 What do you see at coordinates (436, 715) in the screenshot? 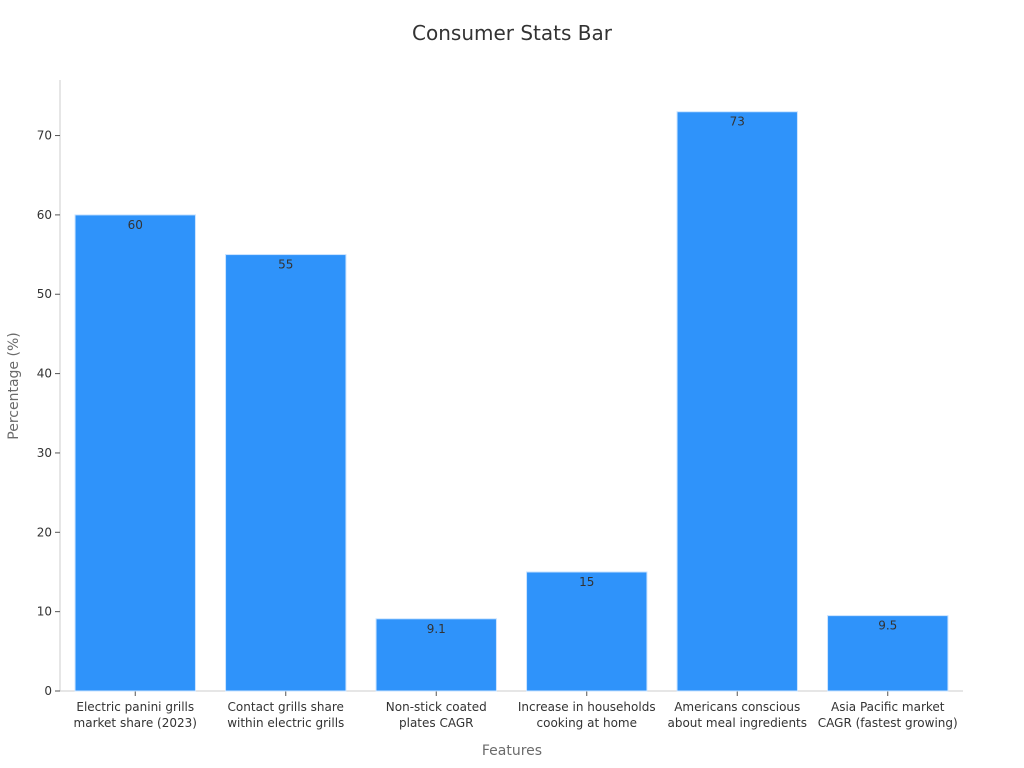
I see `x-tick-label: Non-stick coated plates CAGR` at bounding box center [436, 715].